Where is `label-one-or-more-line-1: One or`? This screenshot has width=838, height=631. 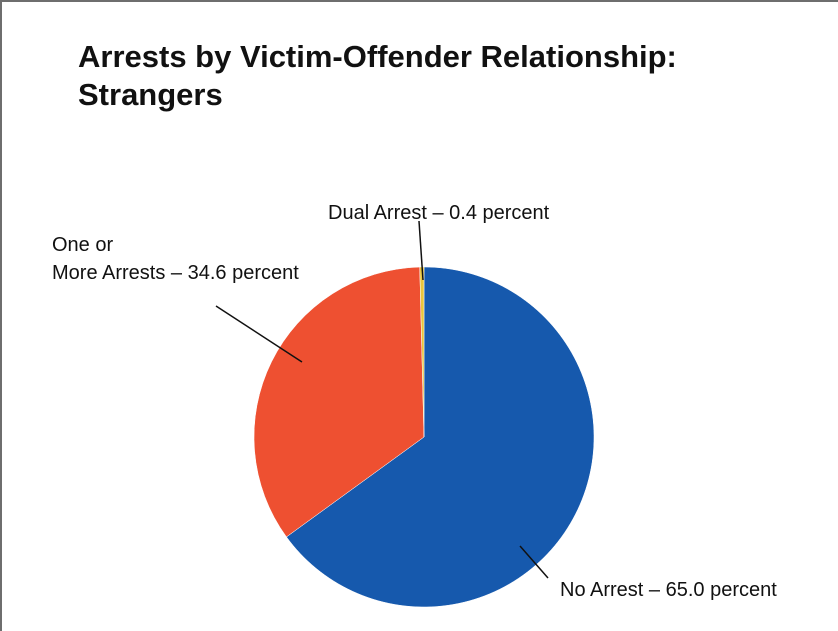 label-one-or-more-line-1: One or is located at coordinates (82, 245).